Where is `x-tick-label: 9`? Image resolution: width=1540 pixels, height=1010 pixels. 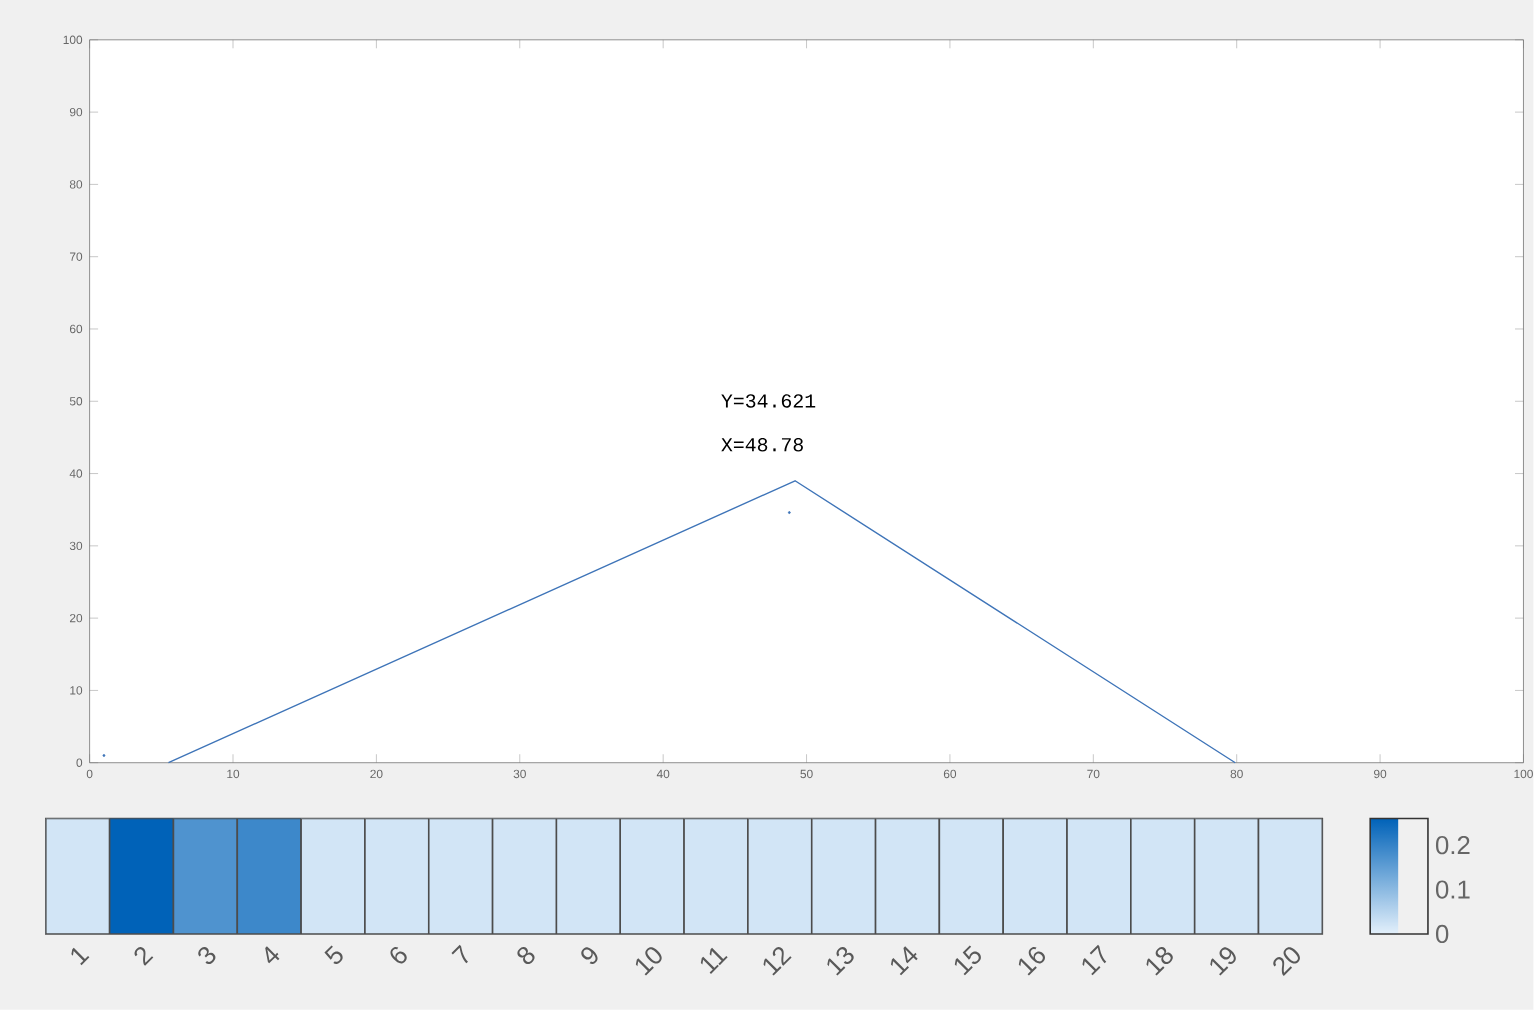 x-tick-label: 9 is located at coordinates (589, 956).